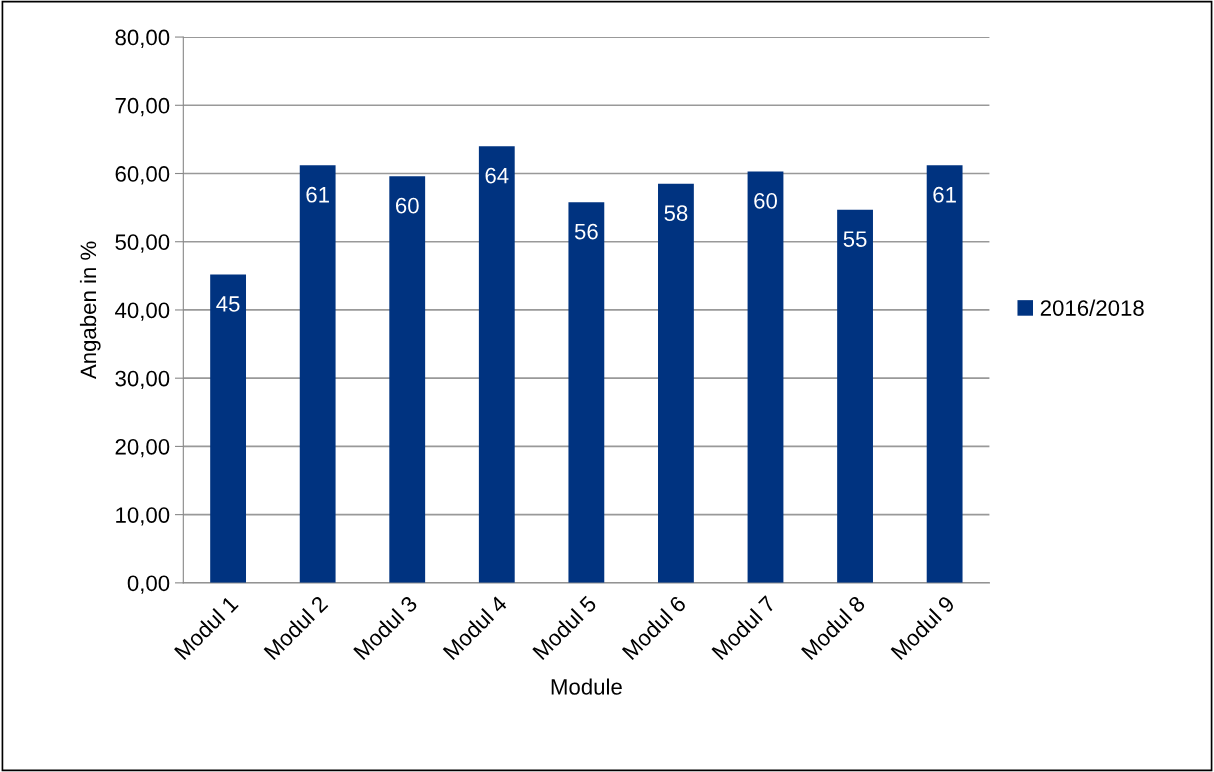  What do you see at coordinates (143, 516) in the screenshot?
I see `y-tick-label: 10,00` at bounding box center [143, 516].